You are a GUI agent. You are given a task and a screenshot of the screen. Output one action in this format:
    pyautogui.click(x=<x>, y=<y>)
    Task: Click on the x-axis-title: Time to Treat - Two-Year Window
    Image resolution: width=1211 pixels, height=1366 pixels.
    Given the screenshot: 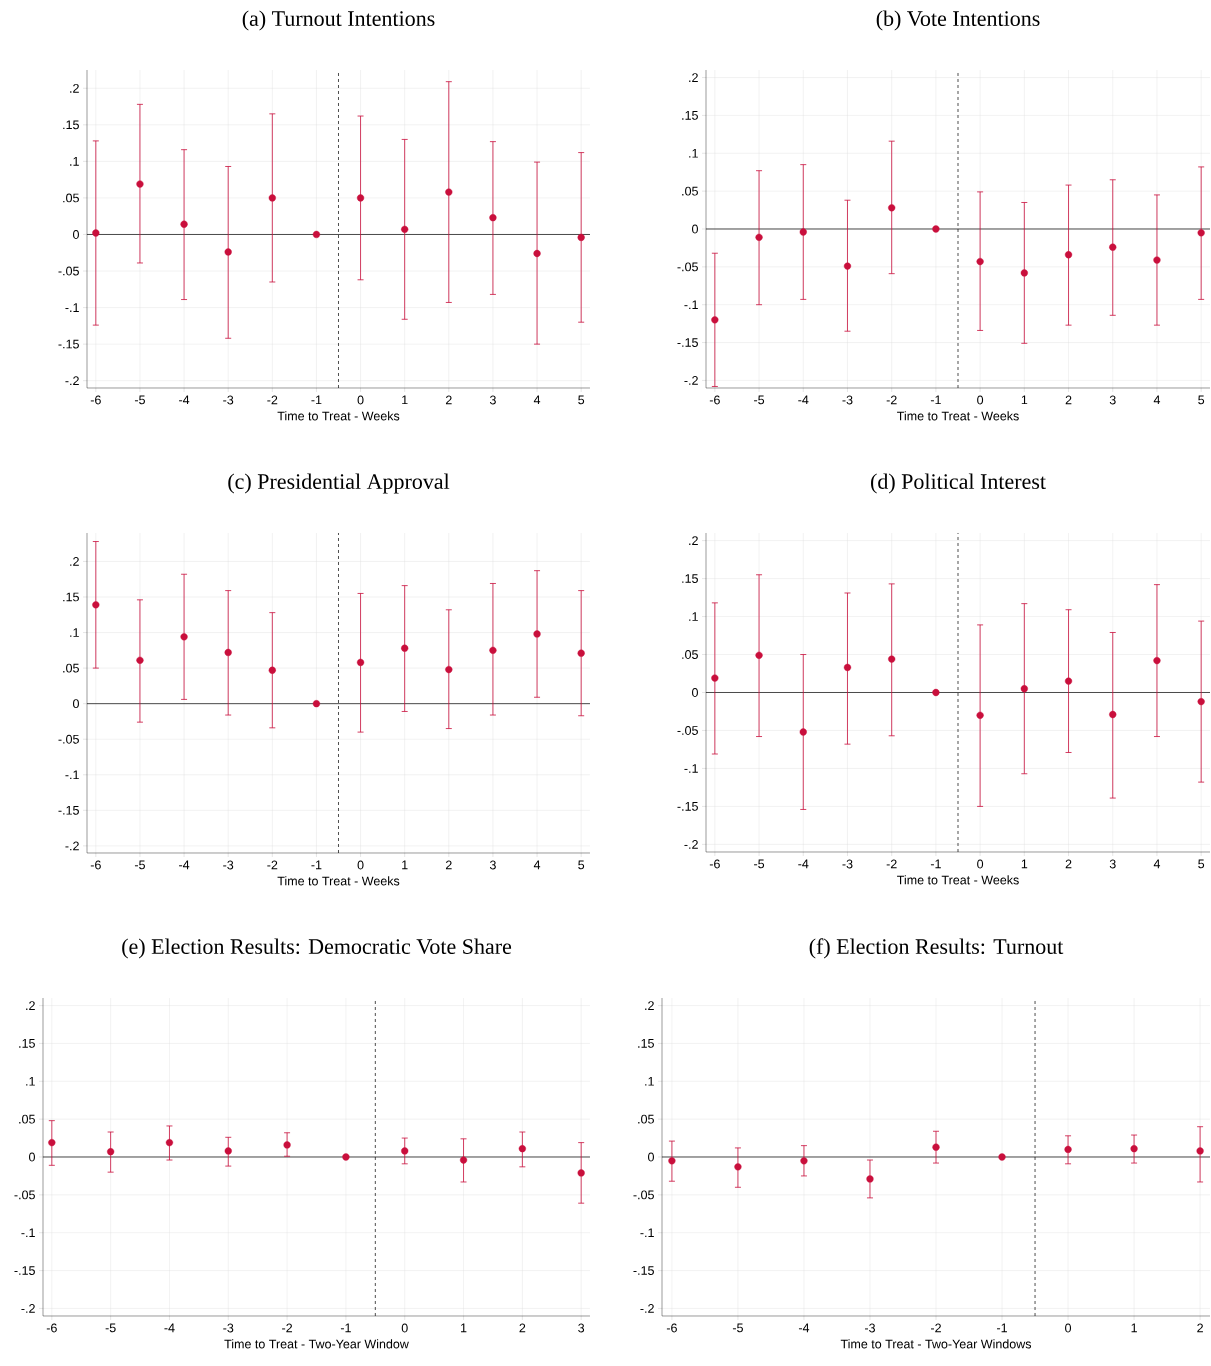 What is the action you would take?
    pyautogui.click(x=316, y=1344)
    